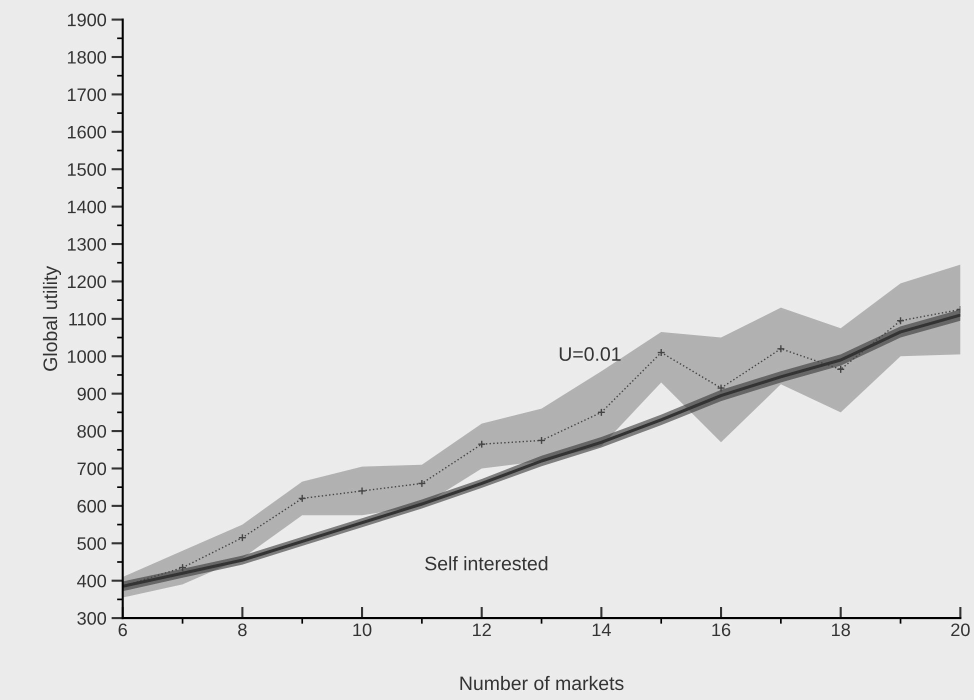 This screenshot has width=974, height=700. I want to click on y-tick-label: 1000, so click(87, 356).